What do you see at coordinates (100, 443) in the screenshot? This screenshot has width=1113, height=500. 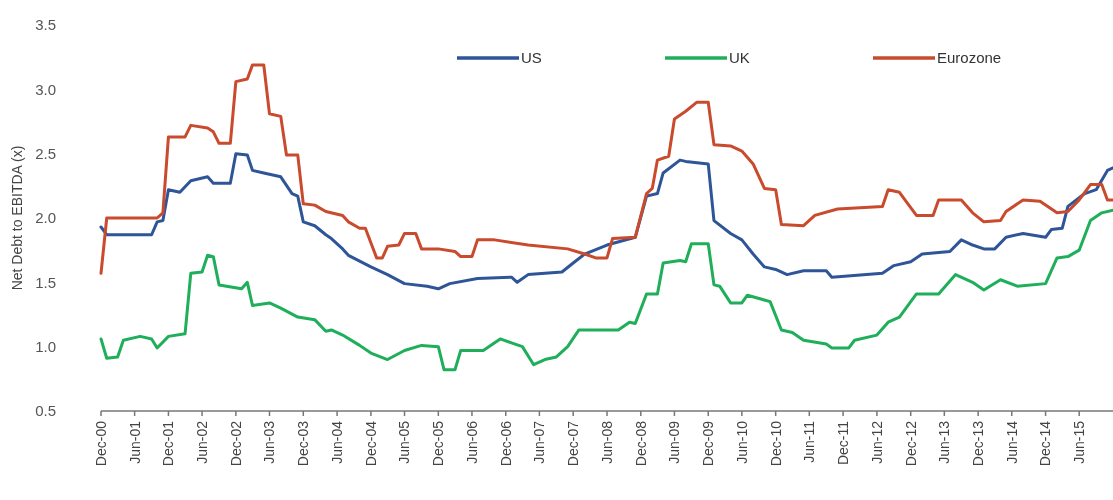 I see `x-tick-label: Dec-00` at bounding box center [100, 443].